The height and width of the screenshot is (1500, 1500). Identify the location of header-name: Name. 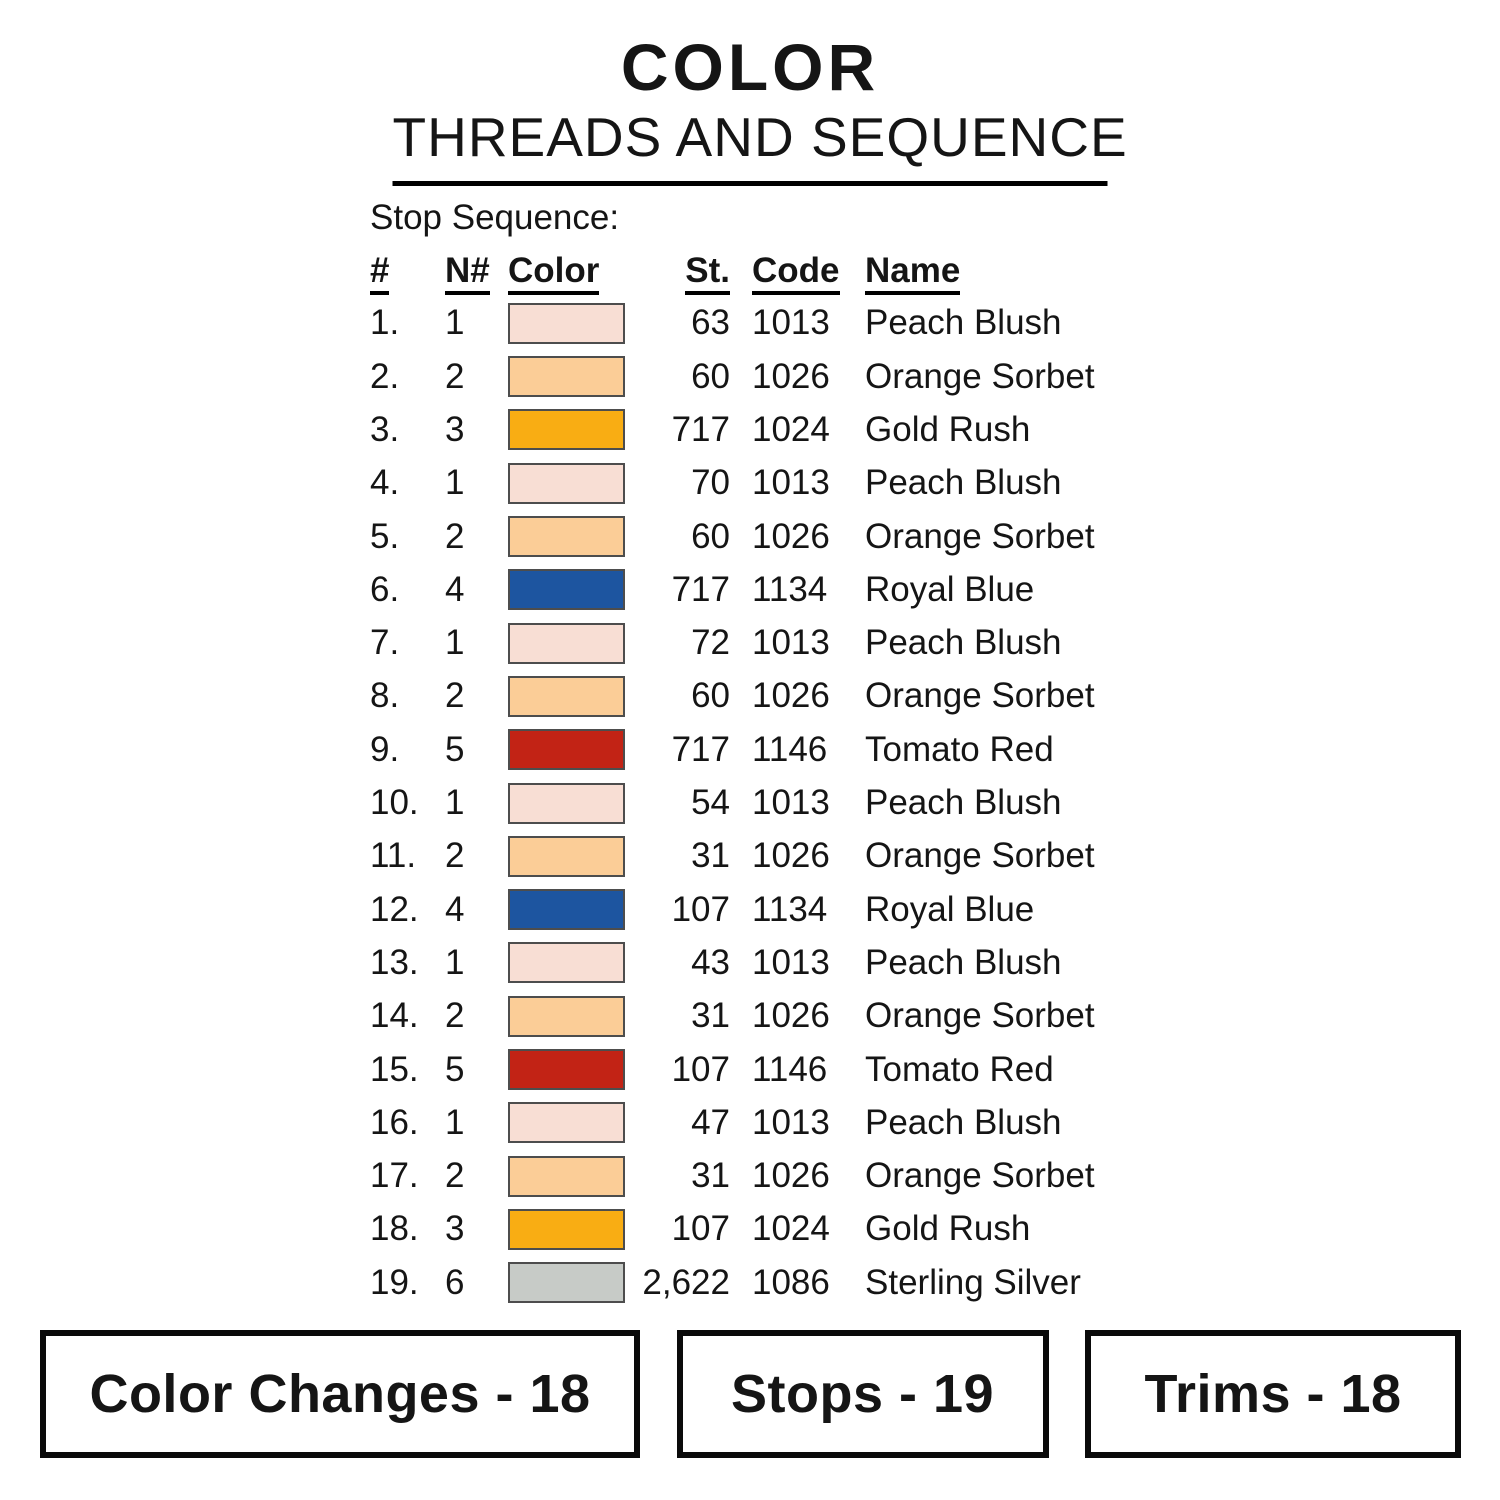
(985, 273).